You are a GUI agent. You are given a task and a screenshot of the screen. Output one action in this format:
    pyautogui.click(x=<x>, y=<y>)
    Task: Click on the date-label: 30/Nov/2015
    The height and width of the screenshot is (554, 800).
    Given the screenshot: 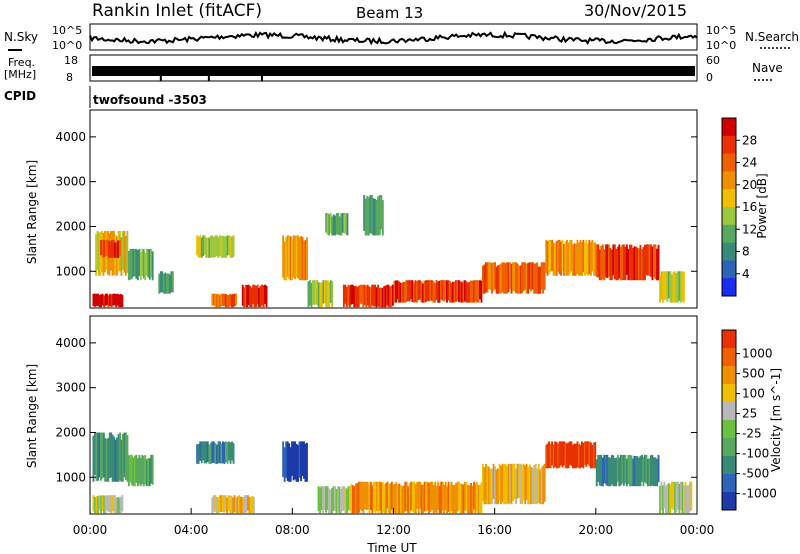 What is the action you would take?
    pyautogui.click(x=635, y=10)
    